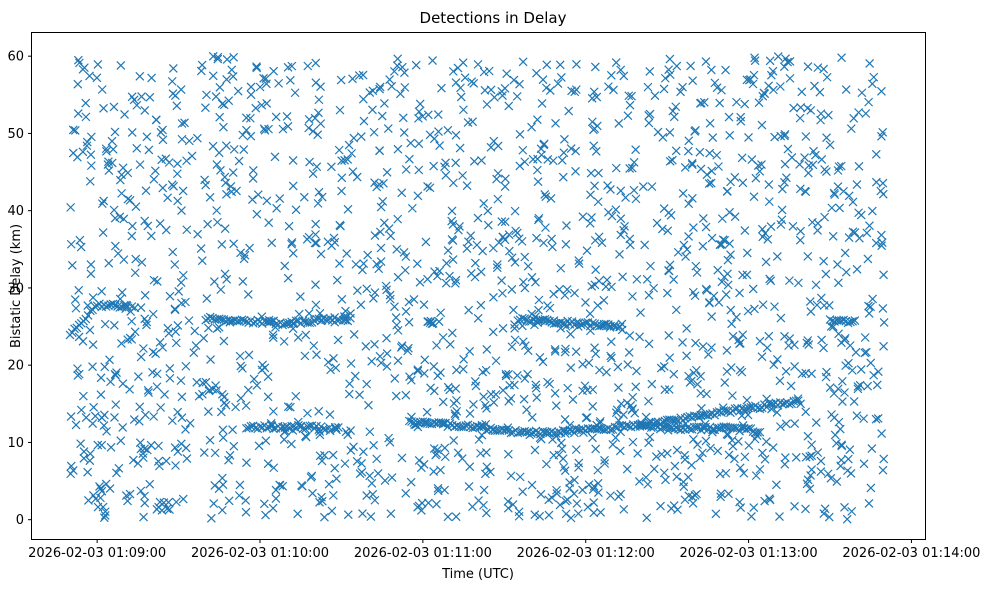 This screenshot has height=590, width=987. What do you see at coordinates (15, 366) in the screenshot?
I see `y-tick-label: 20` at bounding box center [15, 366].